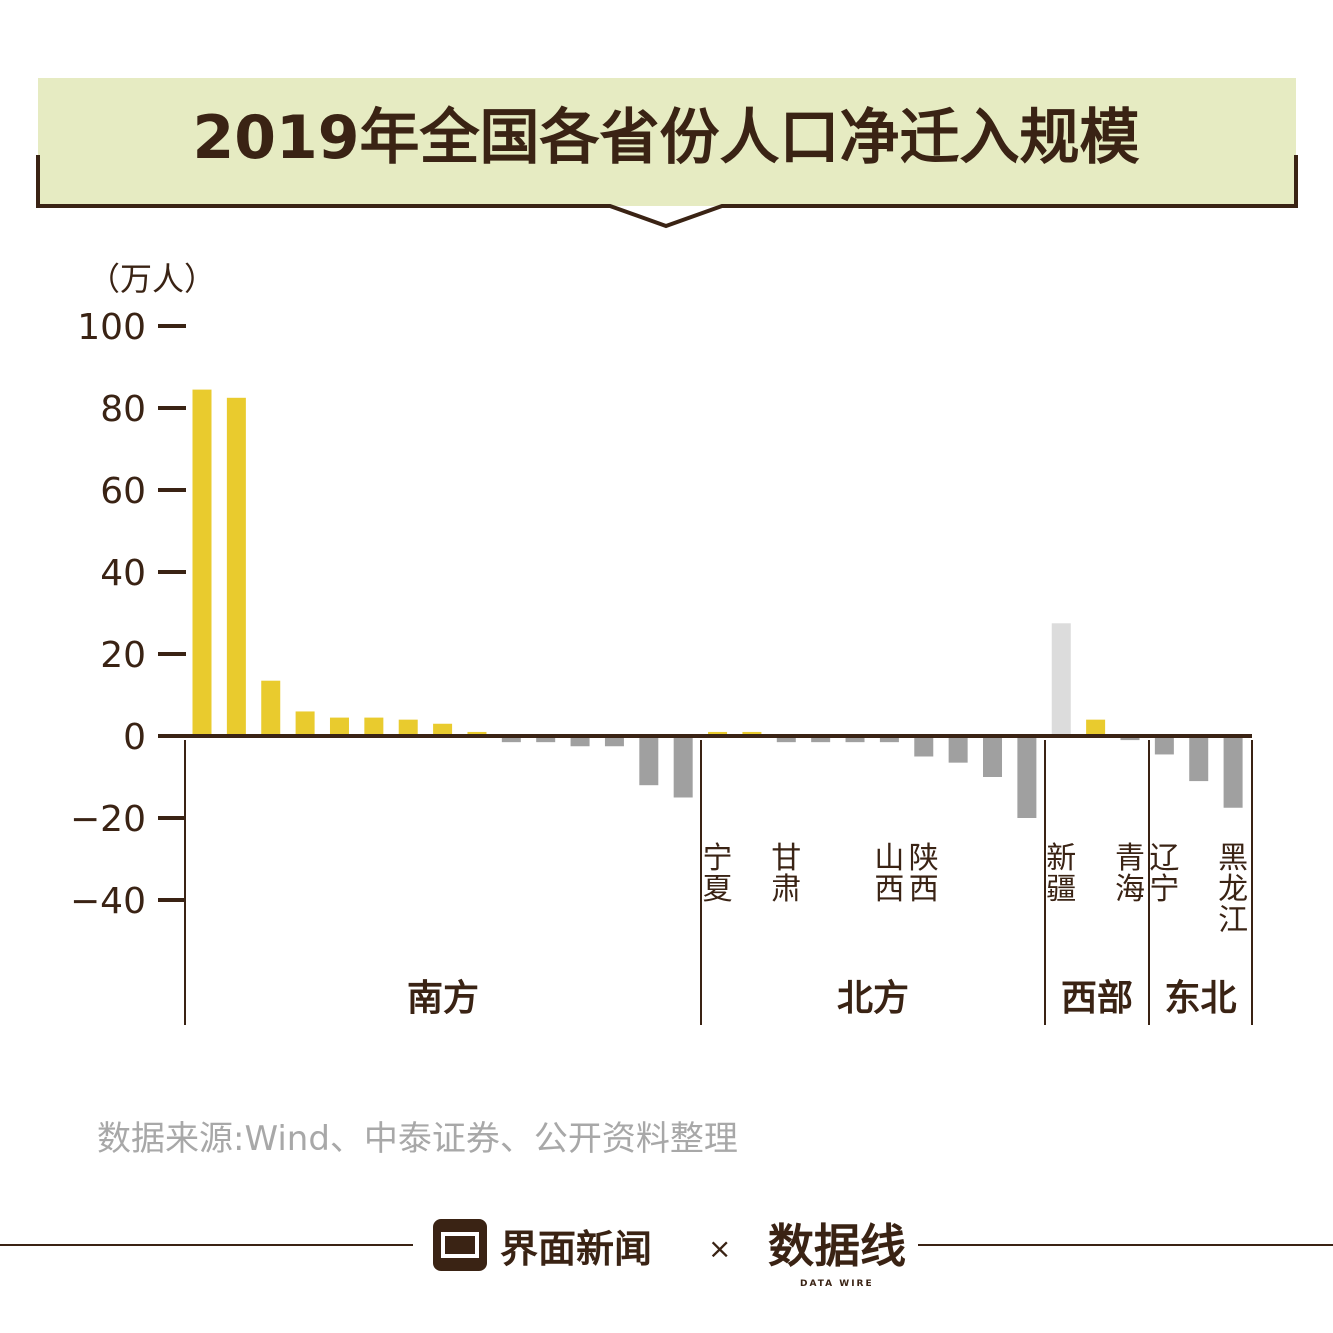  I want to click on datawire-logo: 数据线, so click(837, 1246).